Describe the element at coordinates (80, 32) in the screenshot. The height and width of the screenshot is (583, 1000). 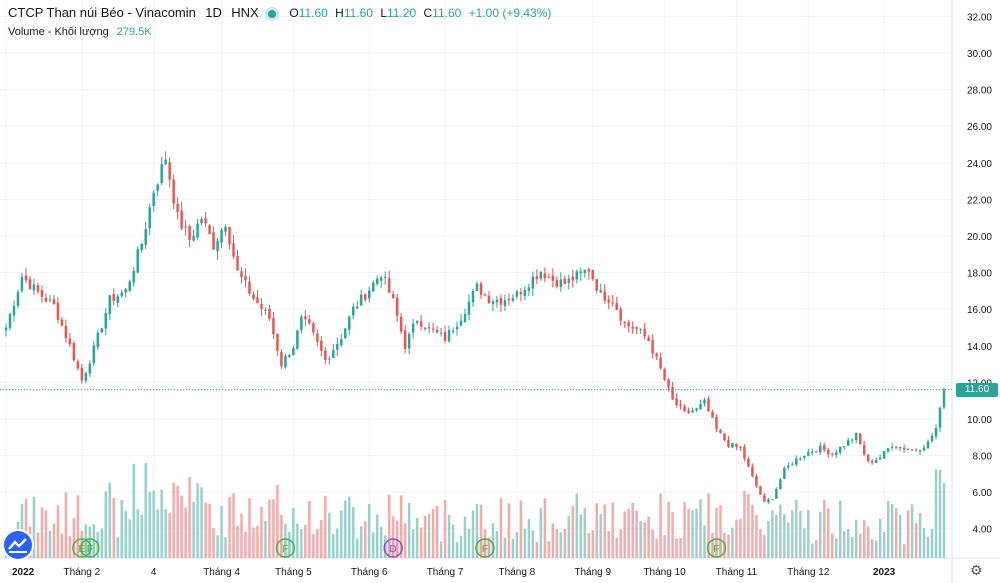
I see `volume-legend: Volume - Khối lượng 279.5K` at that location.